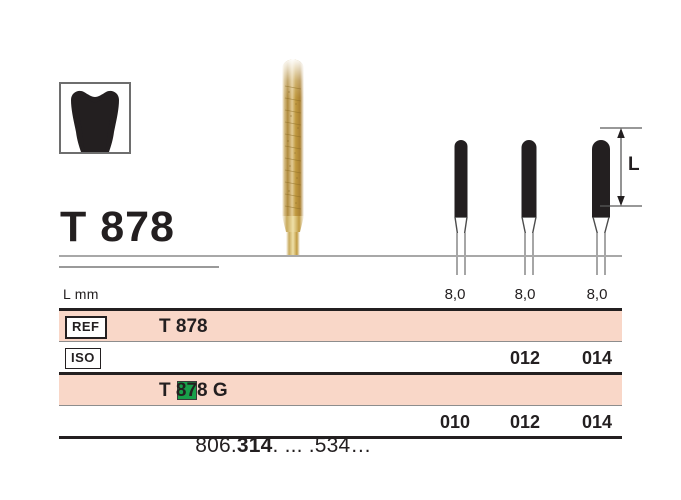 The height and width of the screenshot is (500, 681). I want to click on row-product-name: T 878 G, so click(193, 390).